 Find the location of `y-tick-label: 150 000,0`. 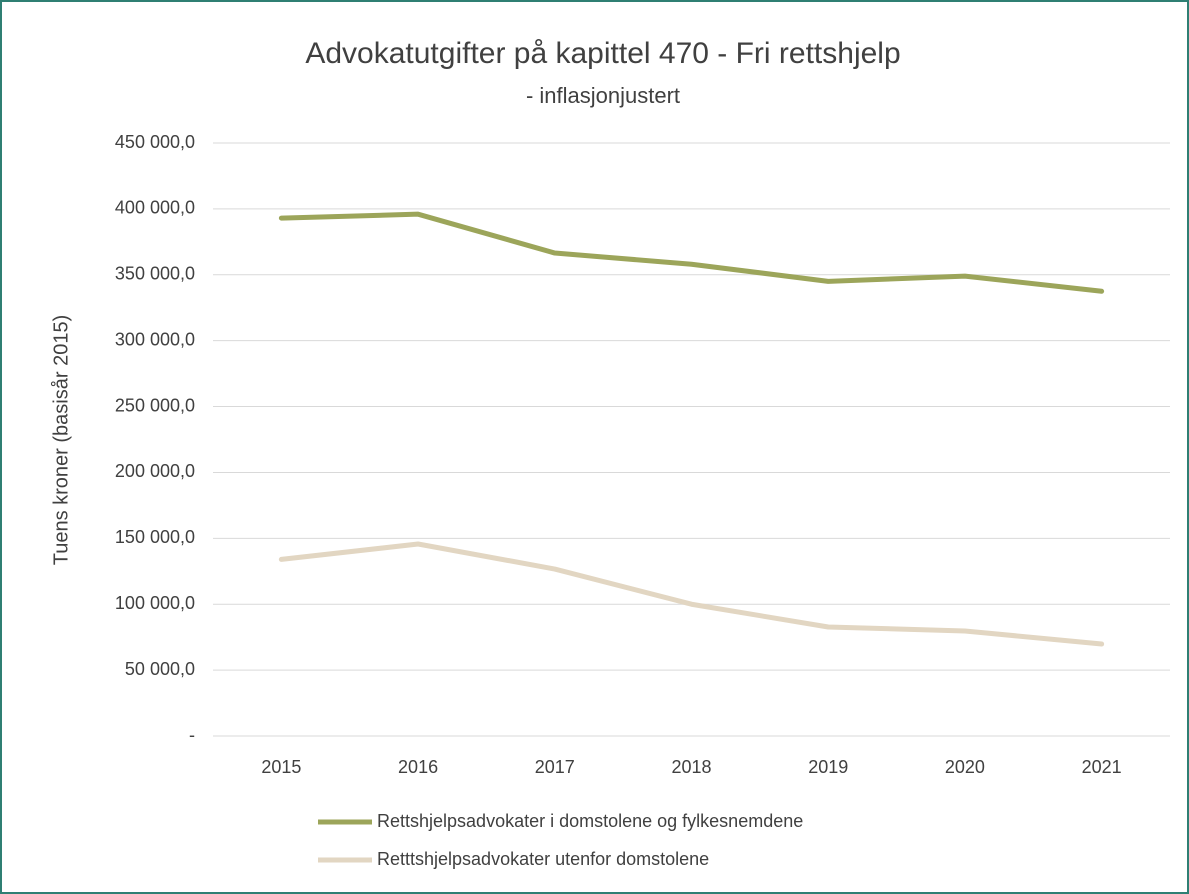

y-tick-label: 150 000,0 is located at coordinates (155, 537).